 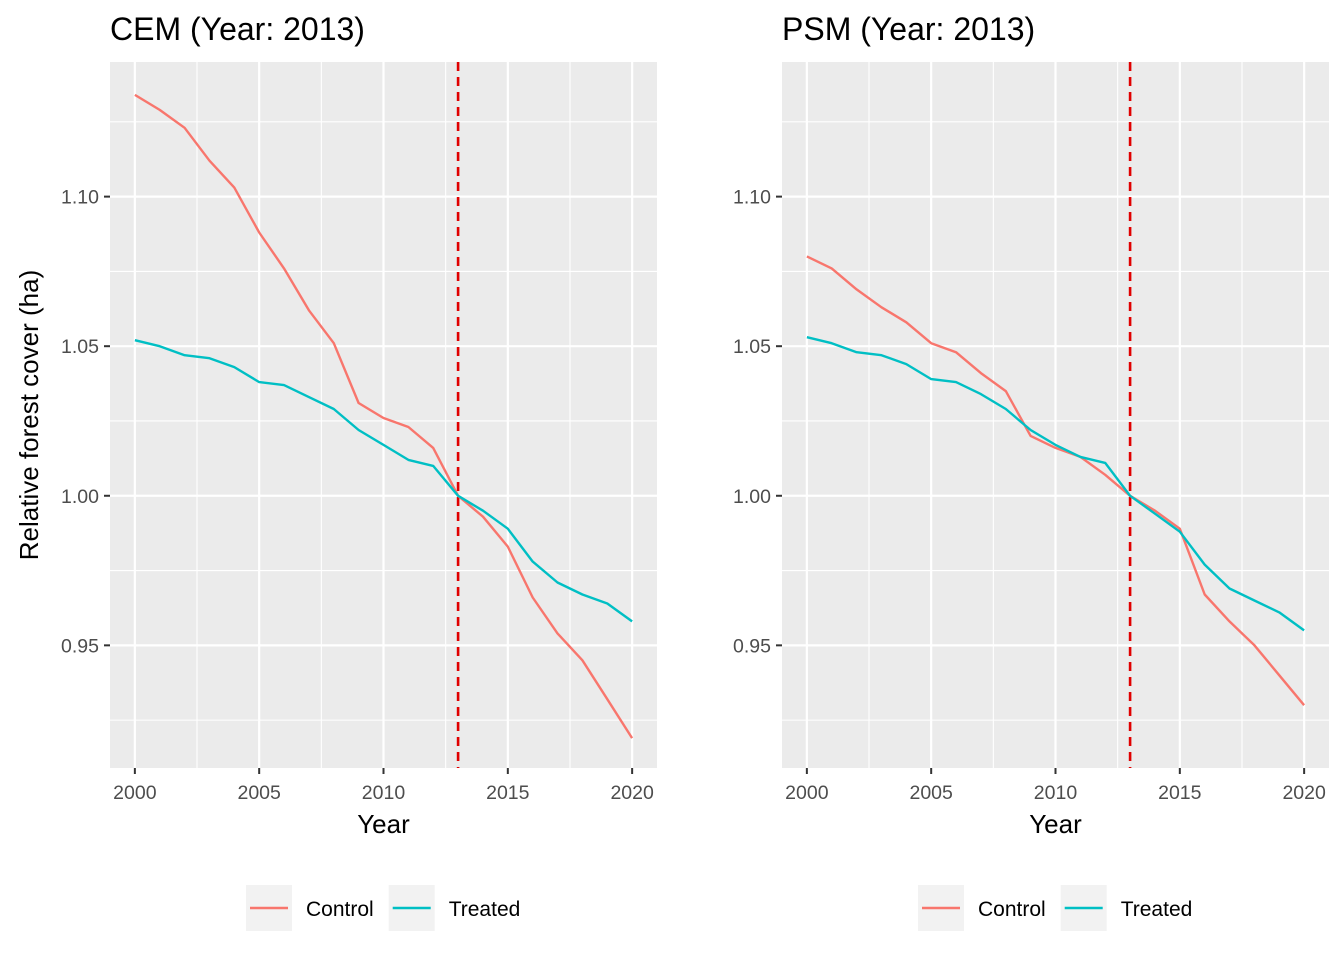 I want to click on y-axis-label: Relative forest cover (ha), so click(x=29, y=415).